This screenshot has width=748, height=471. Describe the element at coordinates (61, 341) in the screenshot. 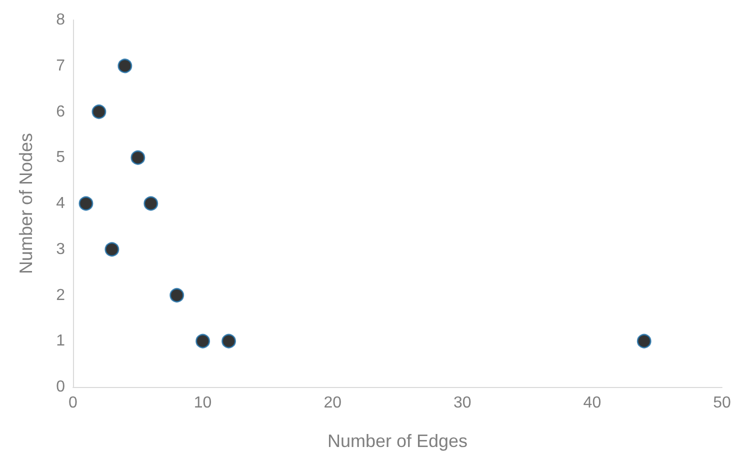

I see `y-tick-label: 1` at that location.